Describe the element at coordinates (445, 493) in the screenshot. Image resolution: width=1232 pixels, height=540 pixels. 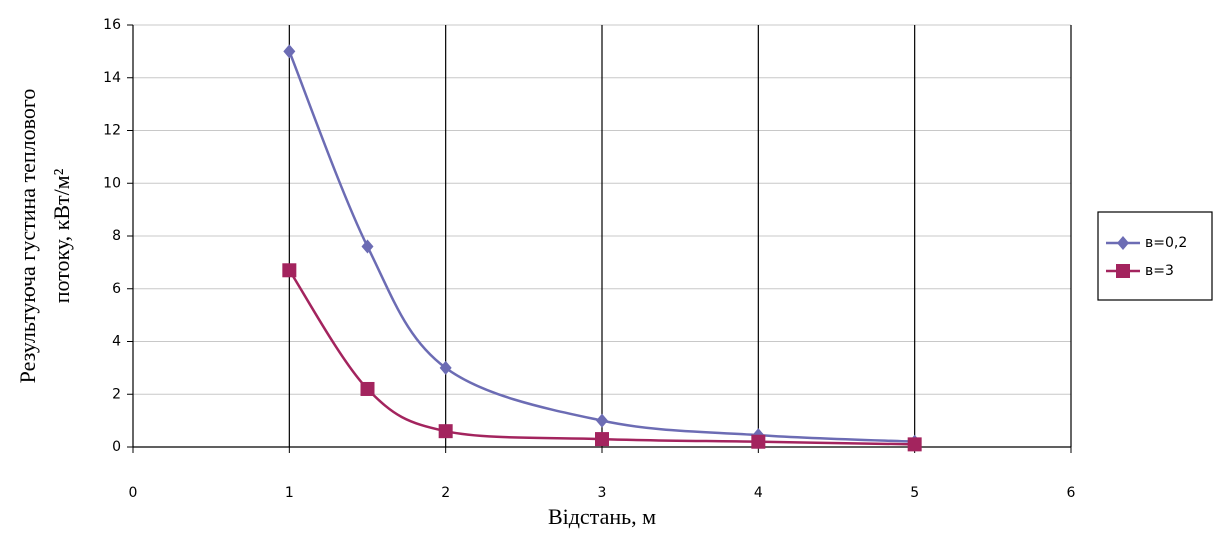
I see `x-tick-label: 2` at that location.